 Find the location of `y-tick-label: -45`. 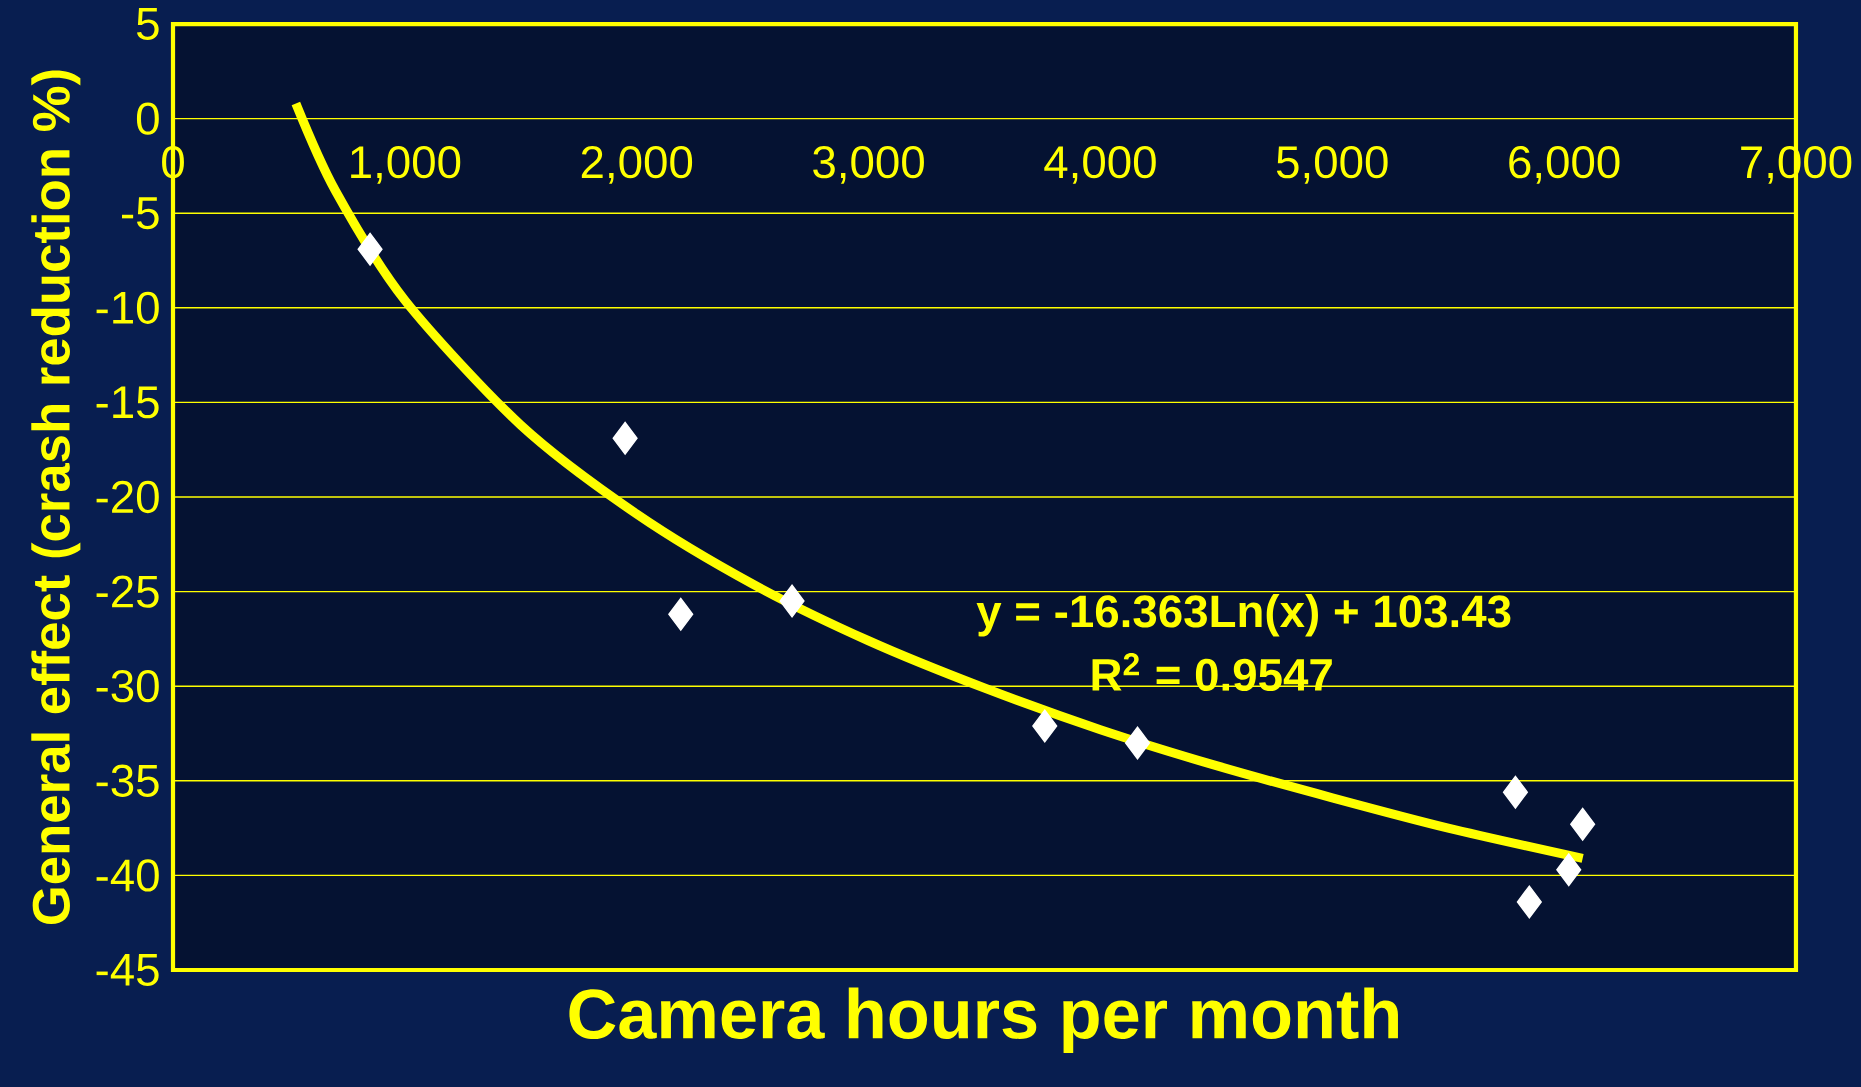

y-tick-label: -45 is located at coordinates (127, 970).